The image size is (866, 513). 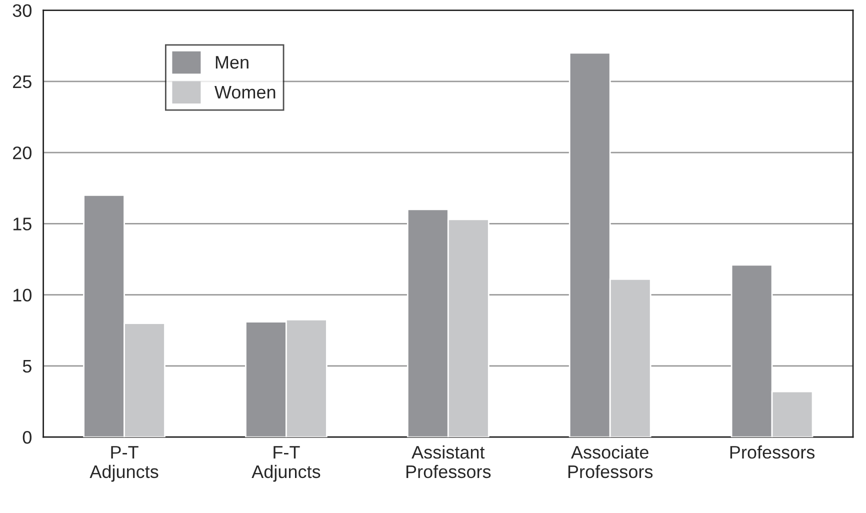 What do you see at coordinates (124, 464) in the screenshot?
I see `x-tick-label: P-T Adjuncts` at bounding box center [124, 464].